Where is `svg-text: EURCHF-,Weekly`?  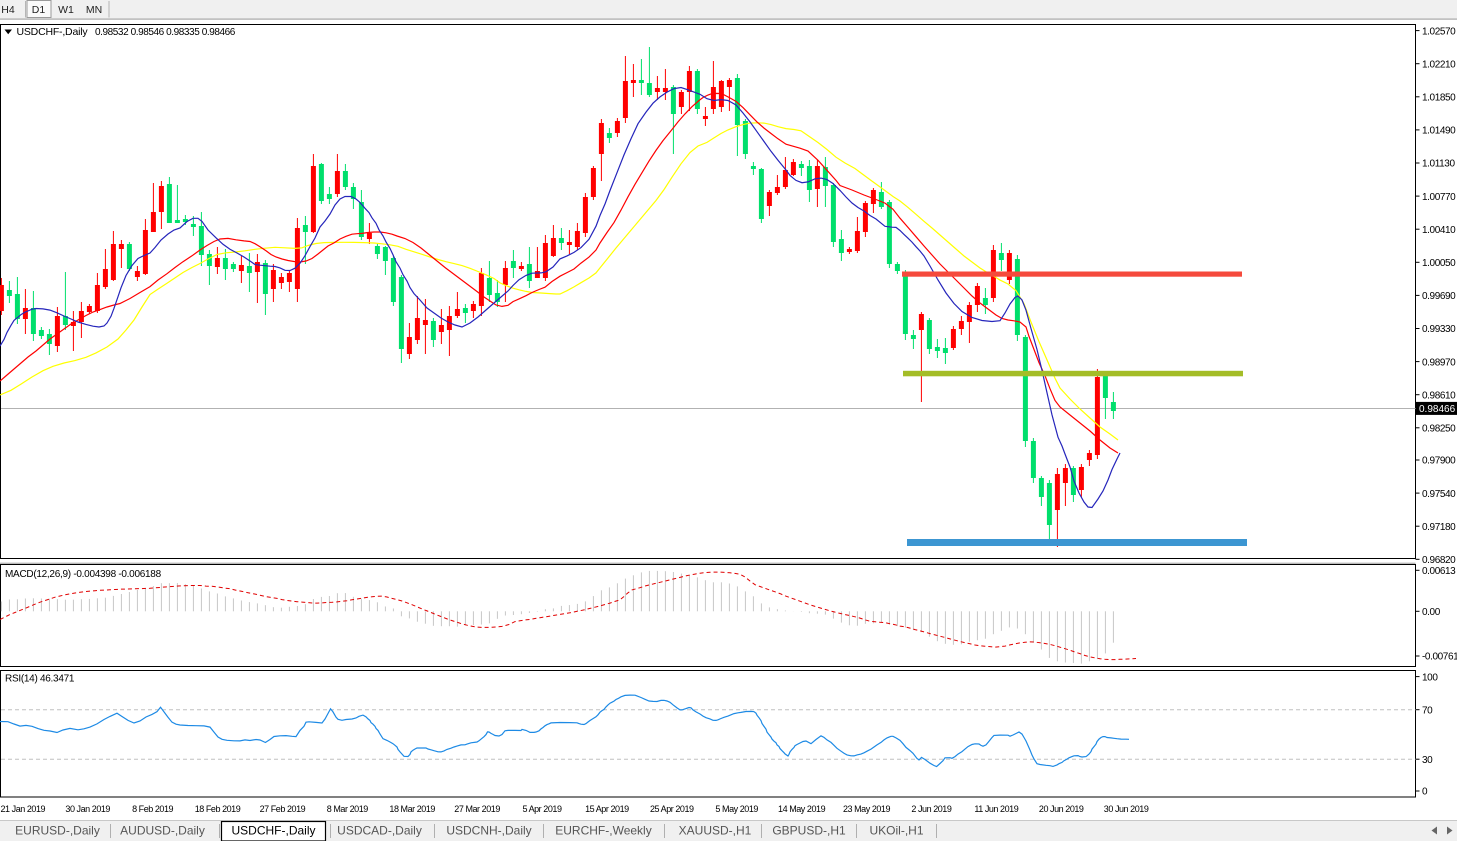 svg-text: EURCHF-,Weekly is located at coordinates (603, 831).